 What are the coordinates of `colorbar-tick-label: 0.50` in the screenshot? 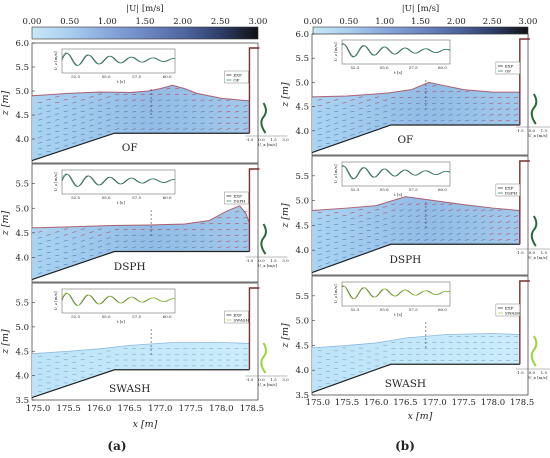 It's located at (69, 22).